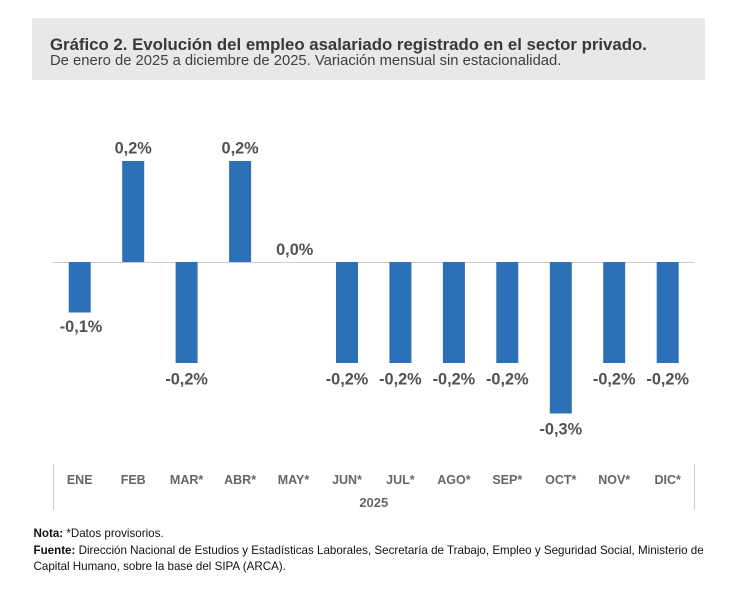 This screenshot has width=730, height=590. What do you see at coordinates (80, 480) in the screenshot?
I see `svg-text: ENE` at bounding box center [80, 480].